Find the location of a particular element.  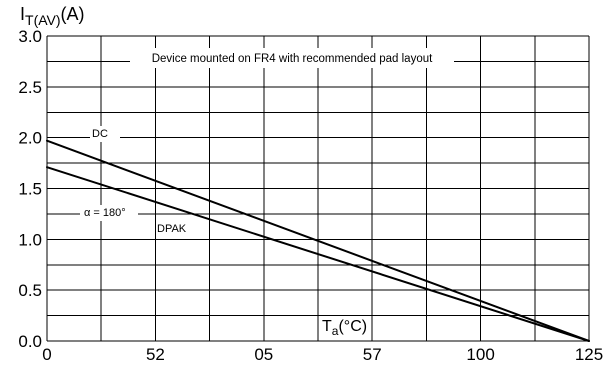

x-axis-title: Ta(°C) is located at coordinates (344, 328).